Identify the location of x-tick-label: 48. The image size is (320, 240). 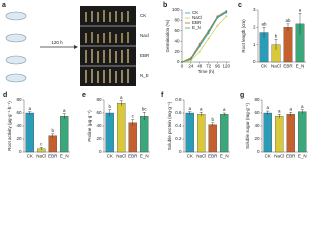
(200, 66).